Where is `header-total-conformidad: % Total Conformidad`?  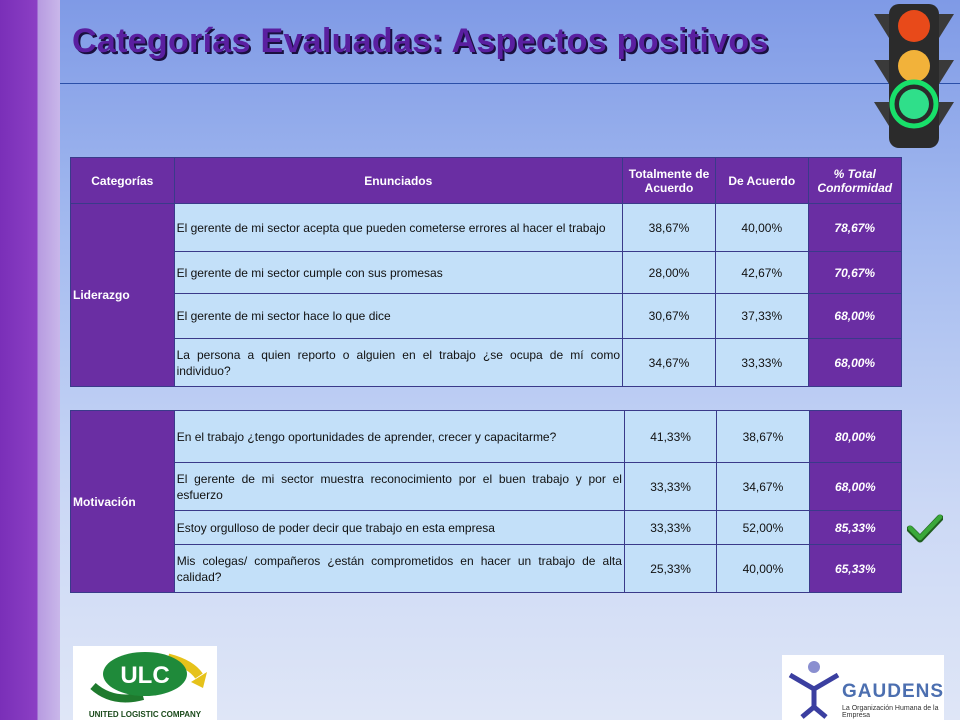
header-total-conformidad: % Total Conformidad is located at coordinates (855, 180).